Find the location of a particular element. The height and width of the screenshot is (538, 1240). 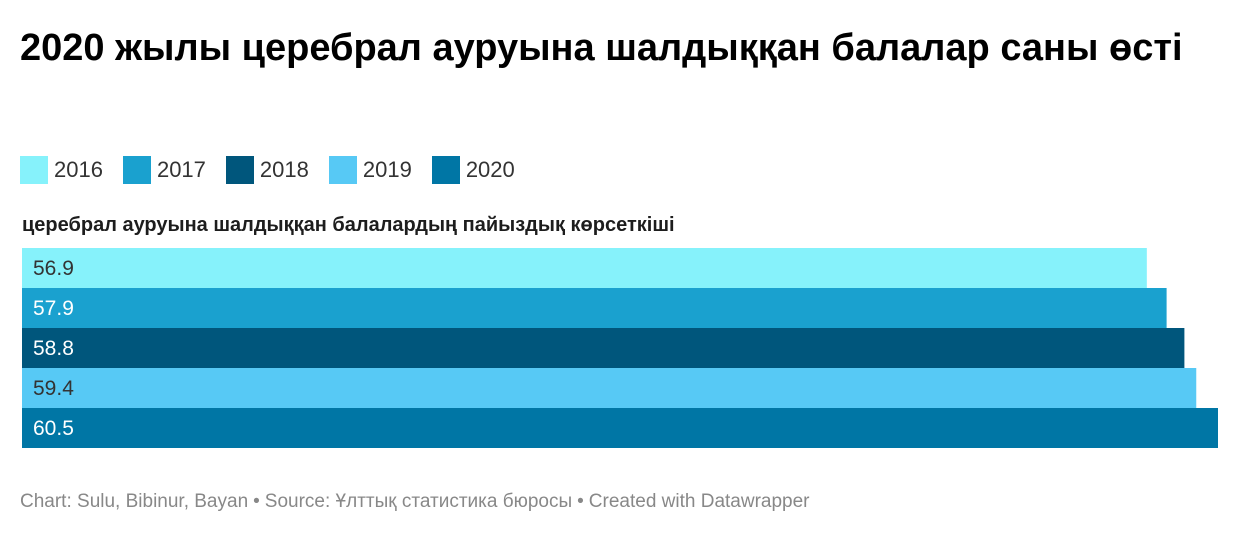

bar-value-label-2018: 58.8 is located at coordinates (53, 348).